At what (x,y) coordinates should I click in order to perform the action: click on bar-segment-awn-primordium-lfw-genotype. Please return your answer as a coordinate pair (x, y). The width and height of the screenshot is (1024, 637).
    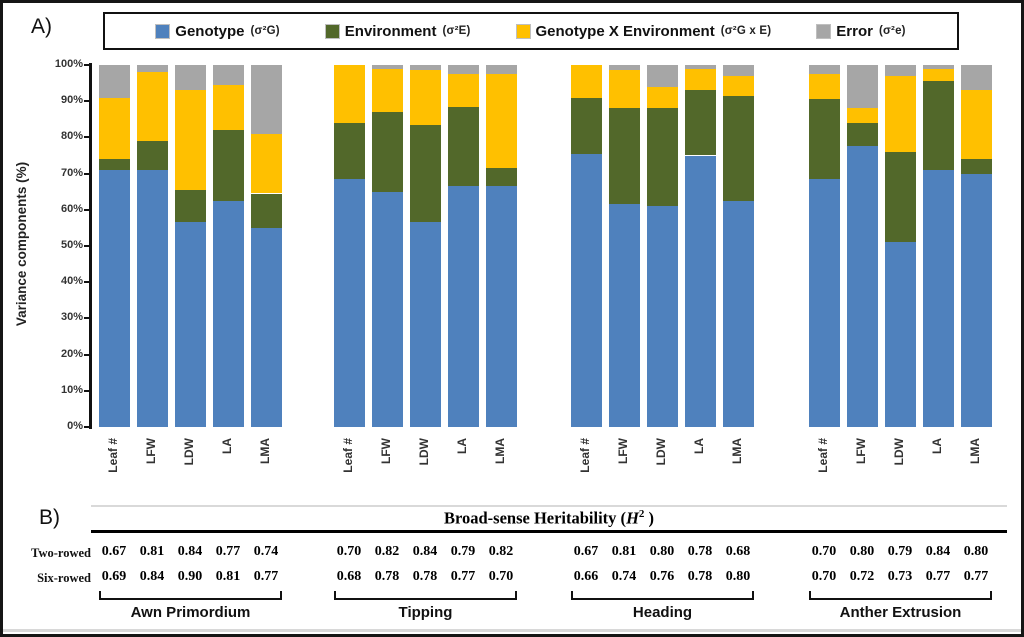
    Looking at the image, I should click on (152, 298).